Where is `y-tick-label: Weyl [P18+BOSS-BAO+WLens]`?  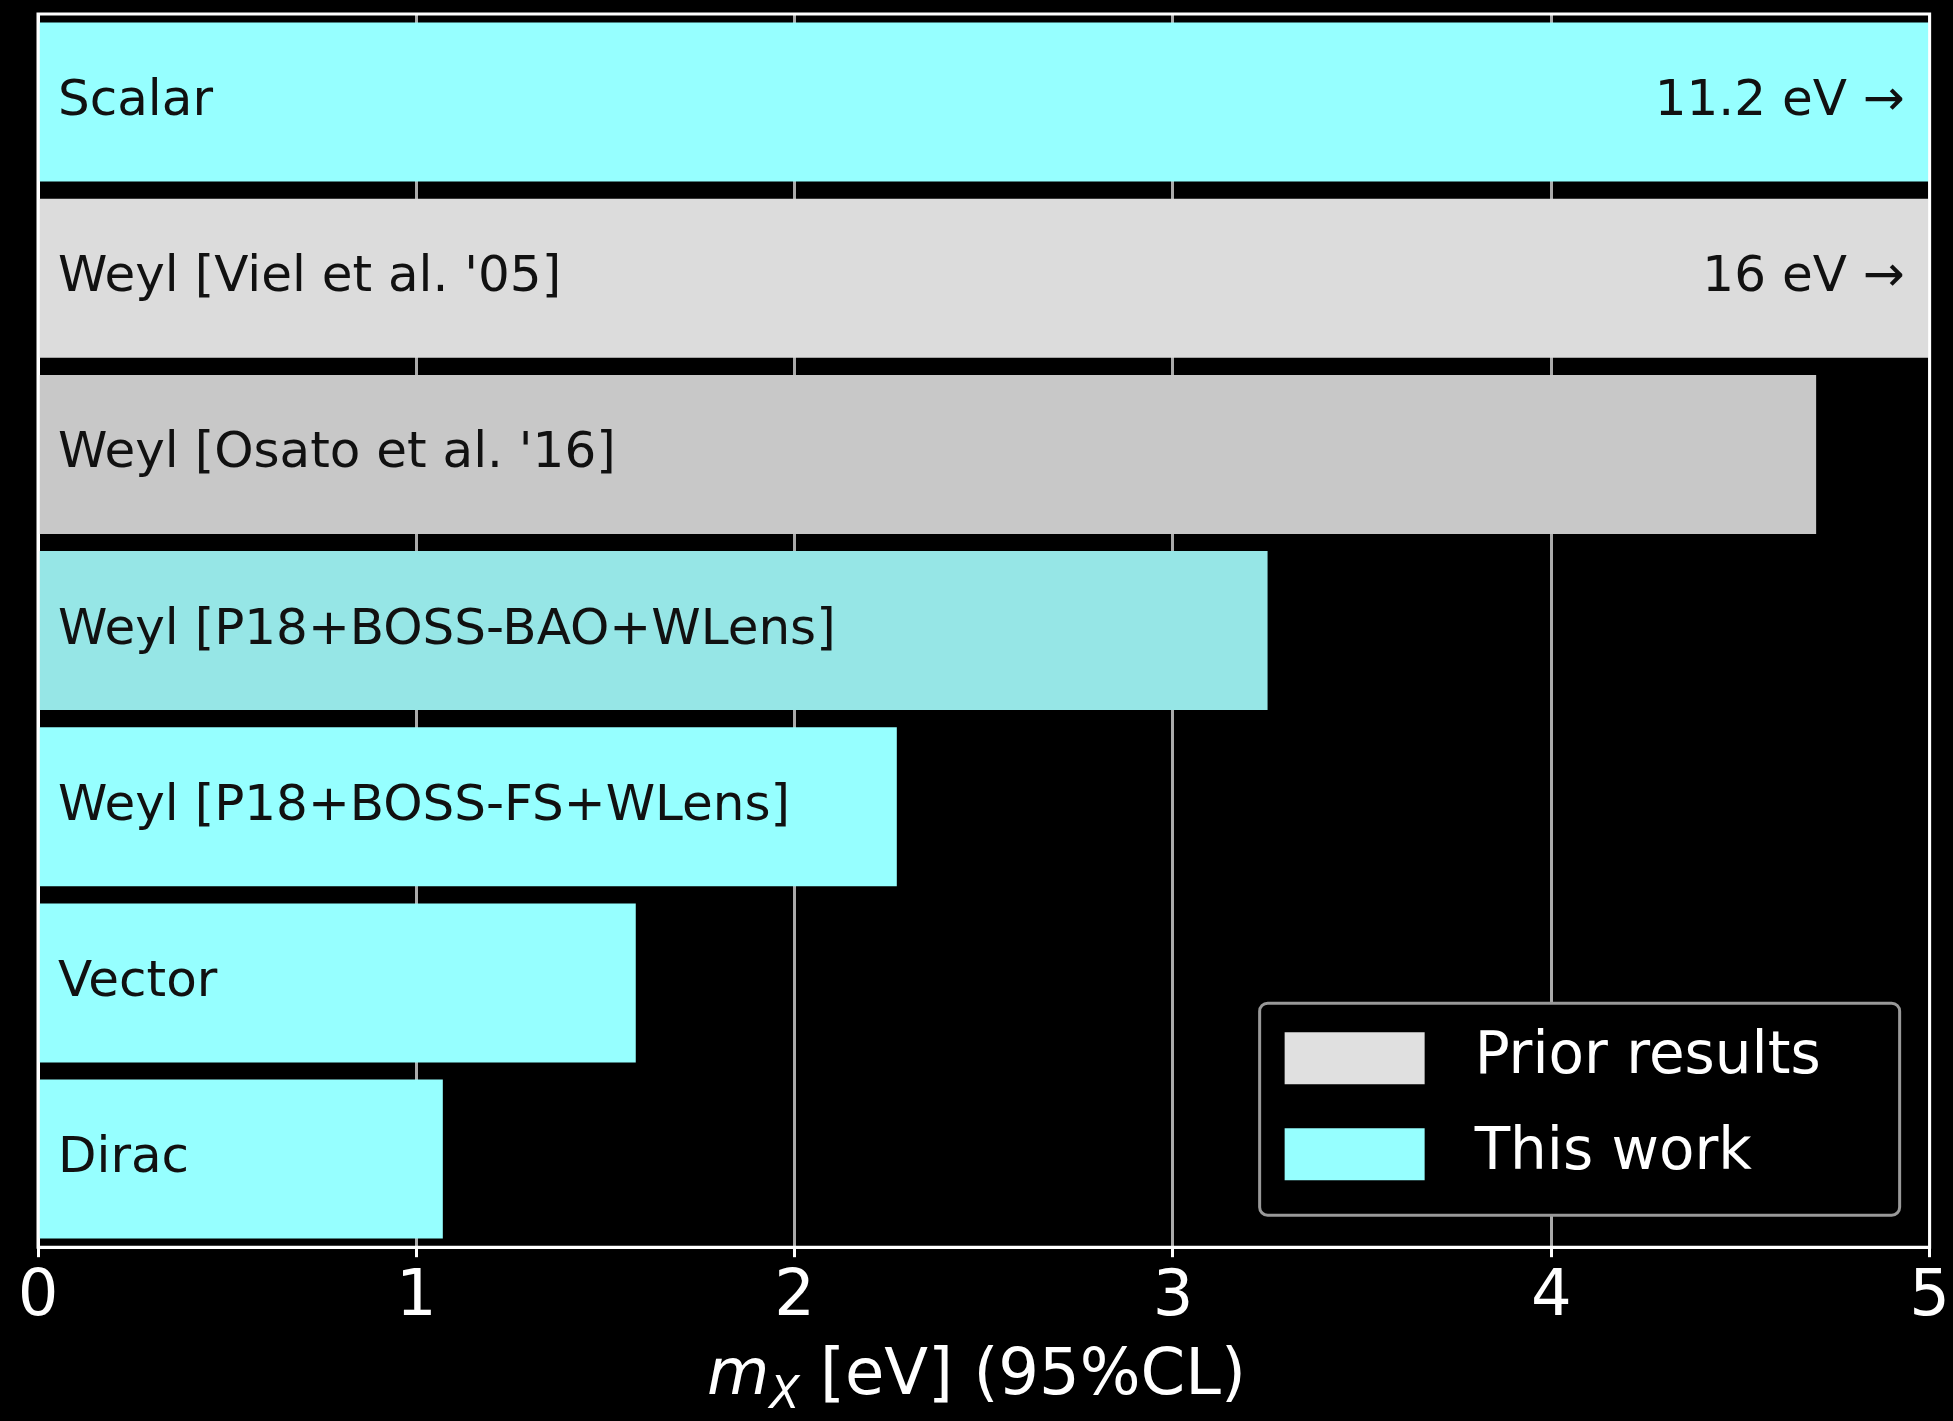
y-tick-label: Weyl [P18+BOSS-BAO+WLens] is located at coordinates (447, 626).